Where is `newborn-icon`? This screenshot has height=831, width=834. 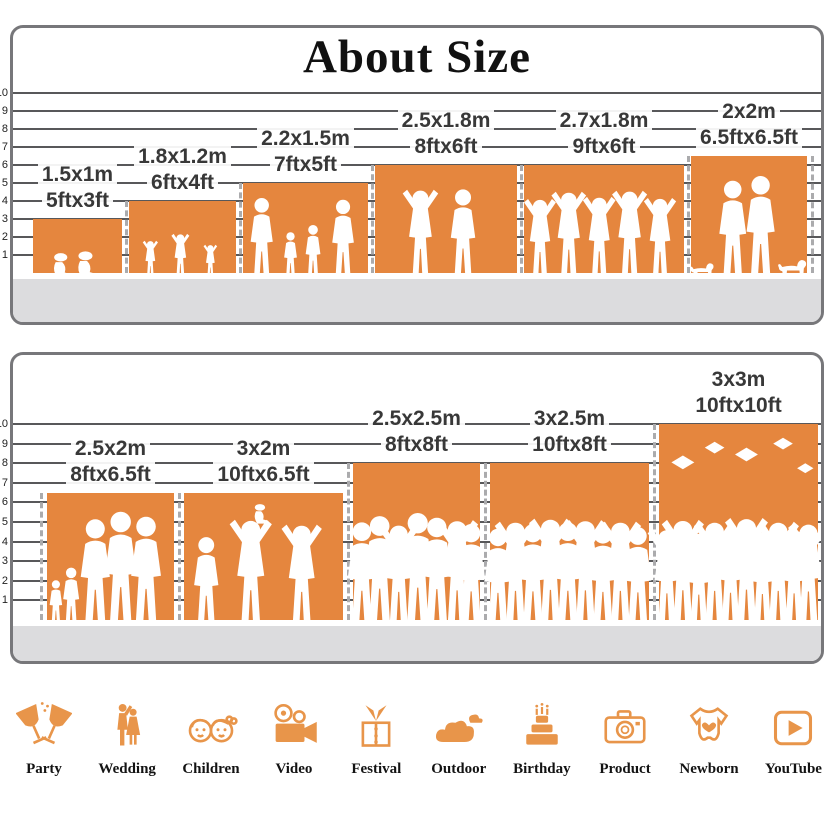 newborn-icon is located at coordinates (709, 724).